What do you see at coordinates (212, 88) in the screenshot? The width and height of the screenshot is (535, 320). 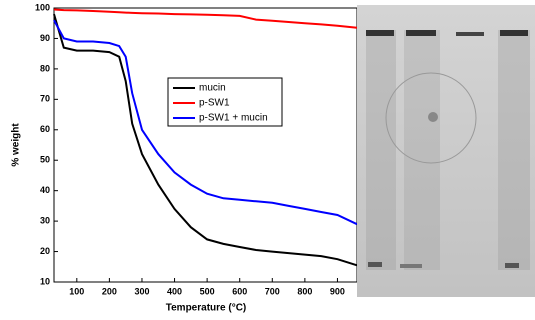 I see `legend-label: mucin` at bounding box center [212, 88].